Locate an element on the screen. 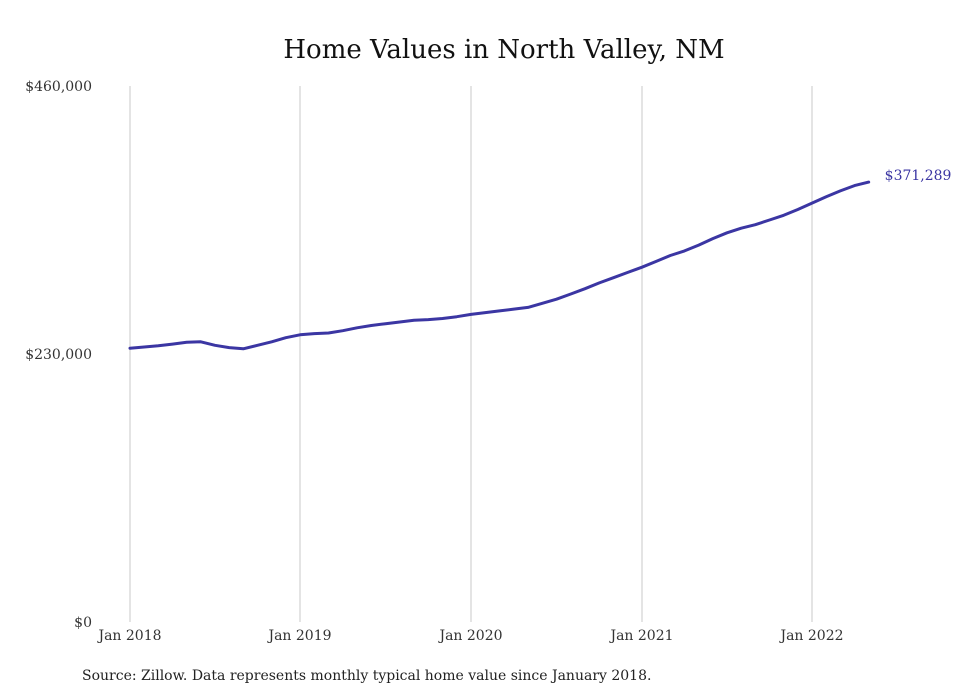  x-axis-ticks: Jan 2018 Jan 2019 Jan 2020 Jan 2021 Jan 2022 is located at coordinates (469, 636).